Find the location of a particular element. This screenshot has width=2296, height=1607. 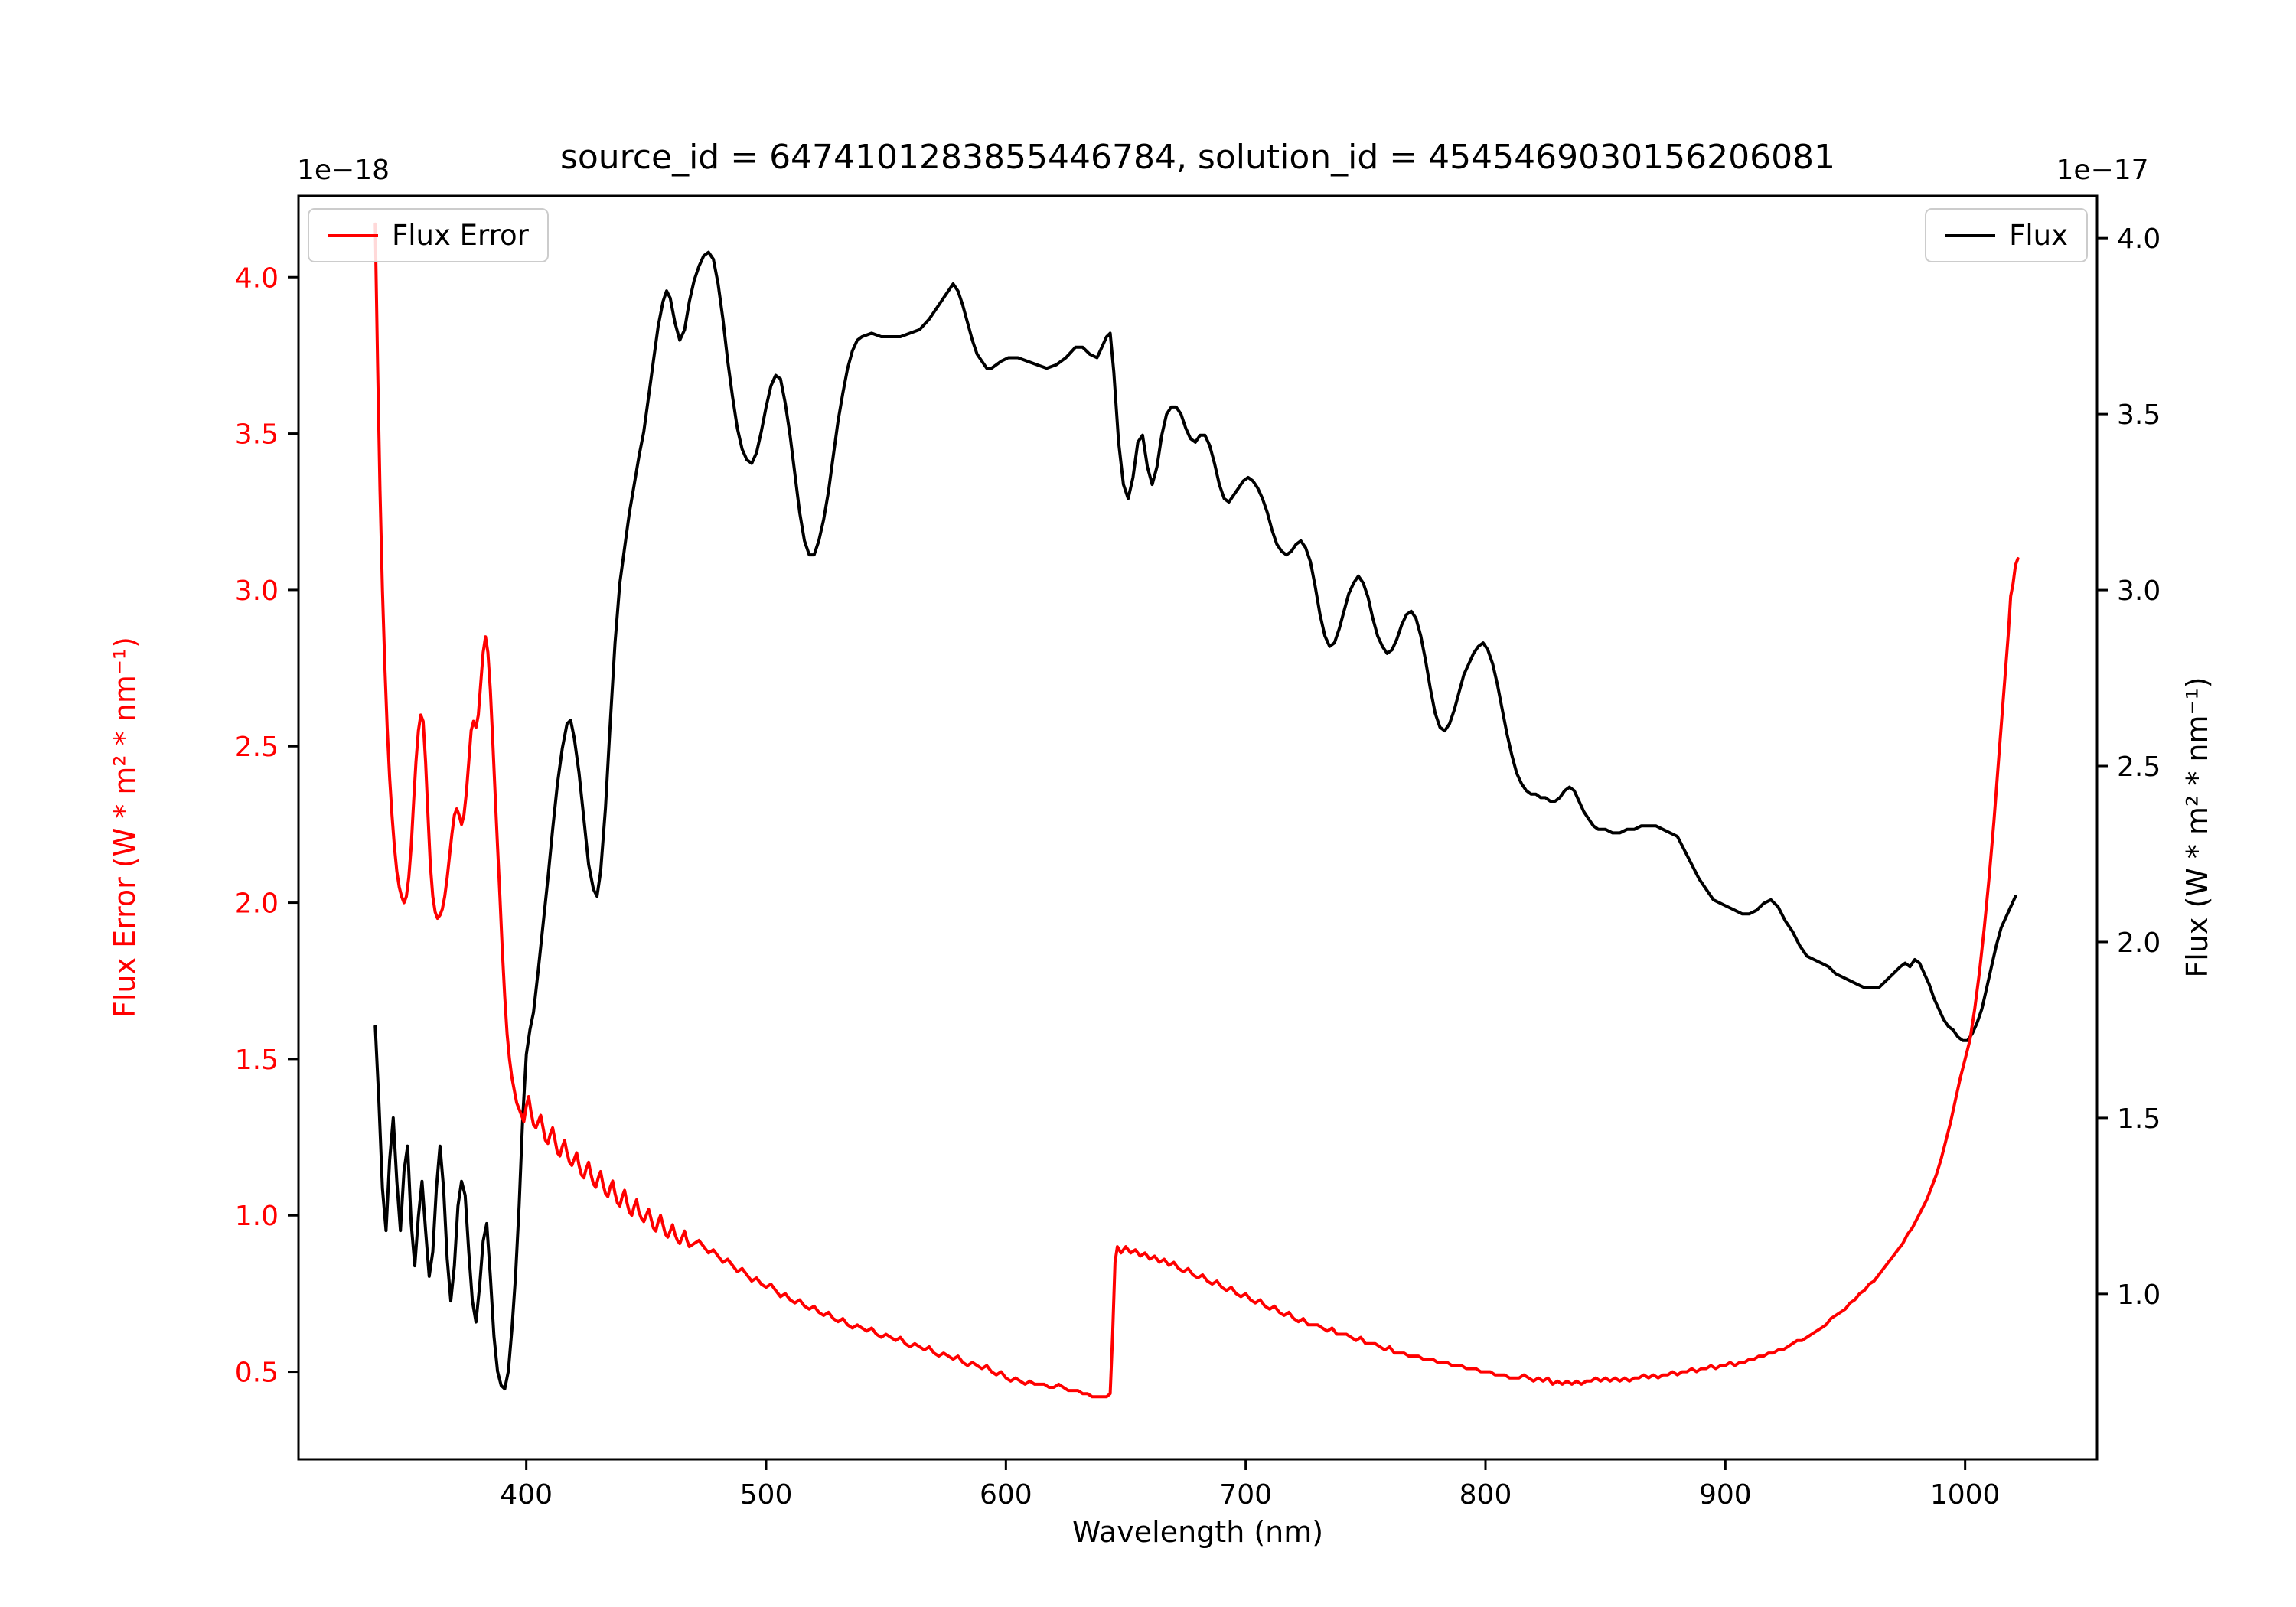

x-tick-label: 1000 is located at coordinates (1965, 1495).